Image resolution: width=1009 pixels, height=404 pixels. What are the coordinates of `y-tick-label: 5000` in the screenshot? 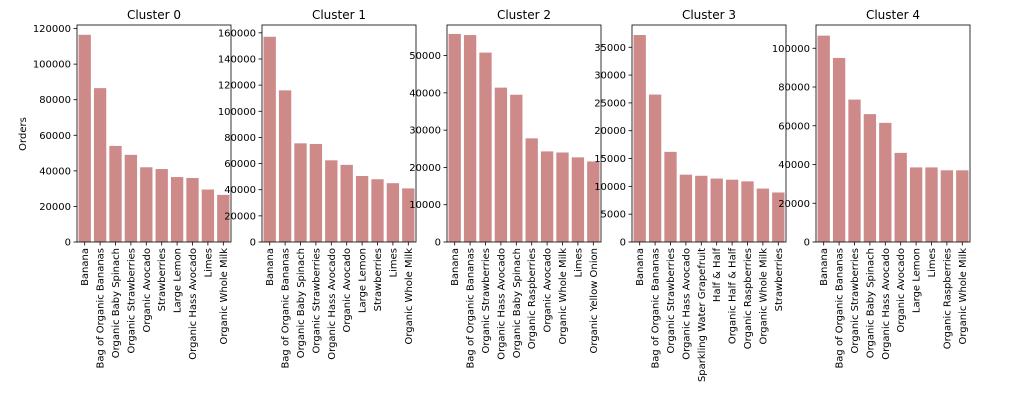 It's located at (613, 215).